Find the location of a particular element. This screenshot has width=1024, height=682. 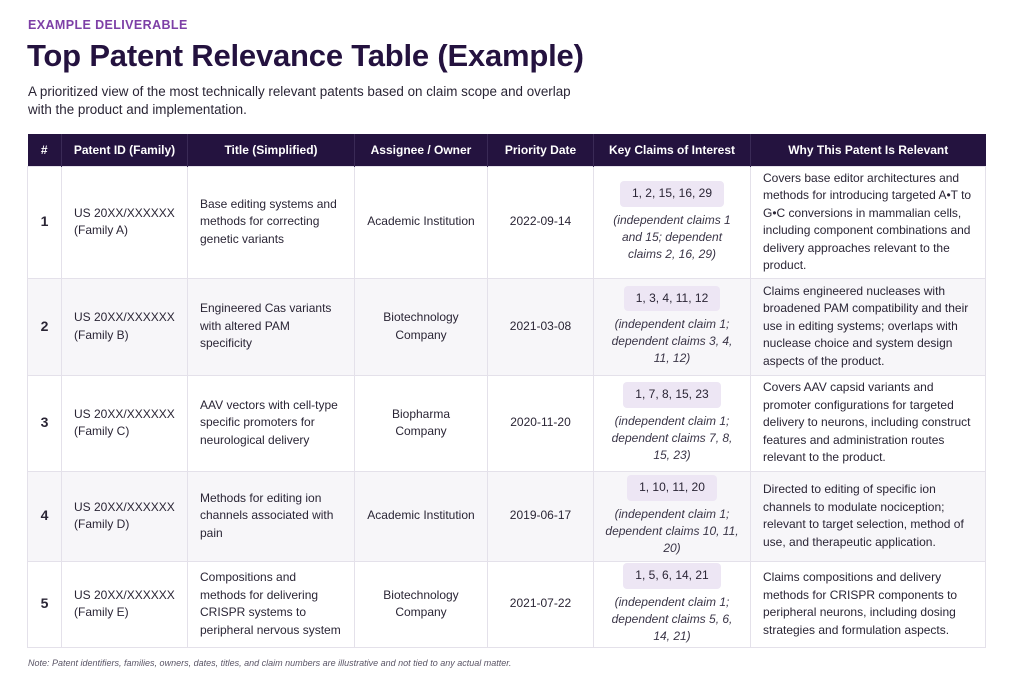

row-number: 5 is located at coordinates (44, 604).